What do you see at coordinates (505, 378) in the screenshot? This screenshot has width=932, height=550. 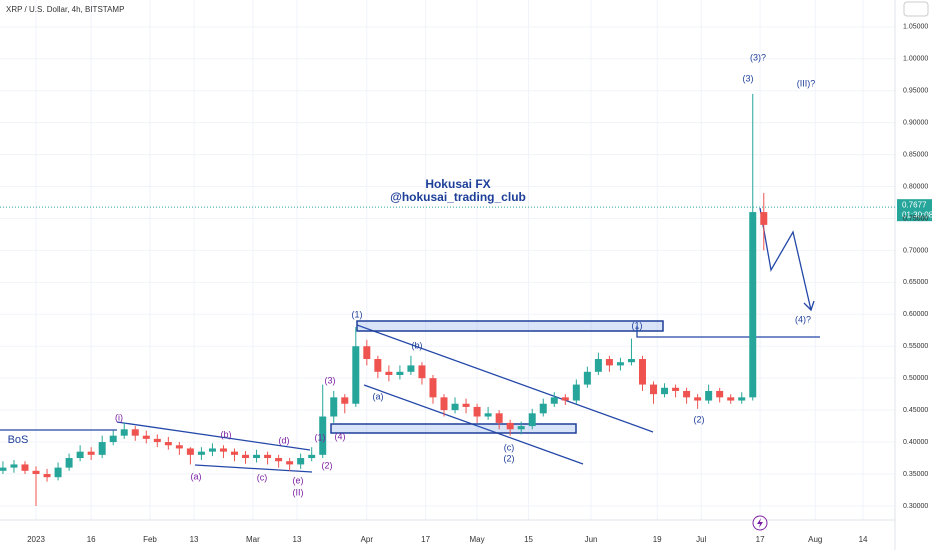 I see `channel-line` at bounding box center [505, 378].